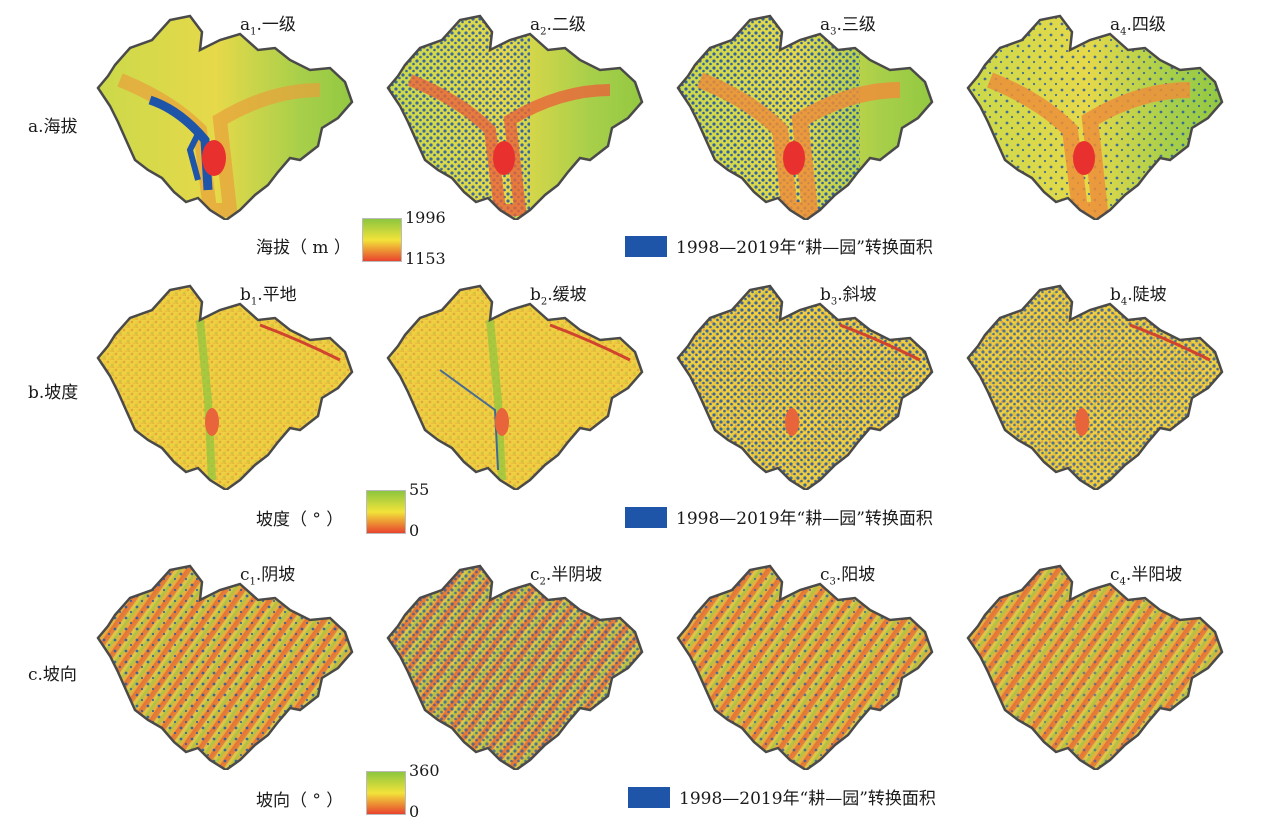 This screenshot has height=834, width=1269. What do you see at coordinates (382, 240) in the screenshot?
I see `elevation-color-ramp` at bounding box center [382, 240].